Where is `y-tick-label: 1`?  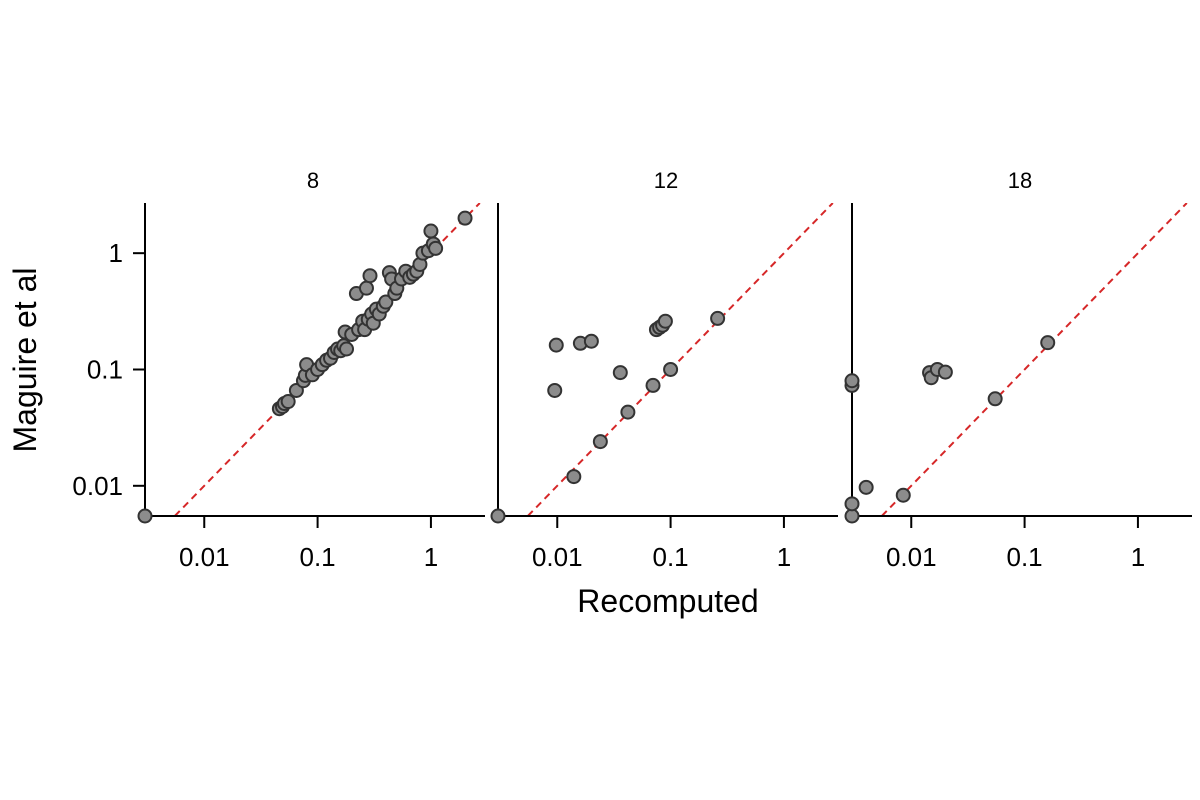 y-tick-label: 1 is located at coordinates (116, 253).